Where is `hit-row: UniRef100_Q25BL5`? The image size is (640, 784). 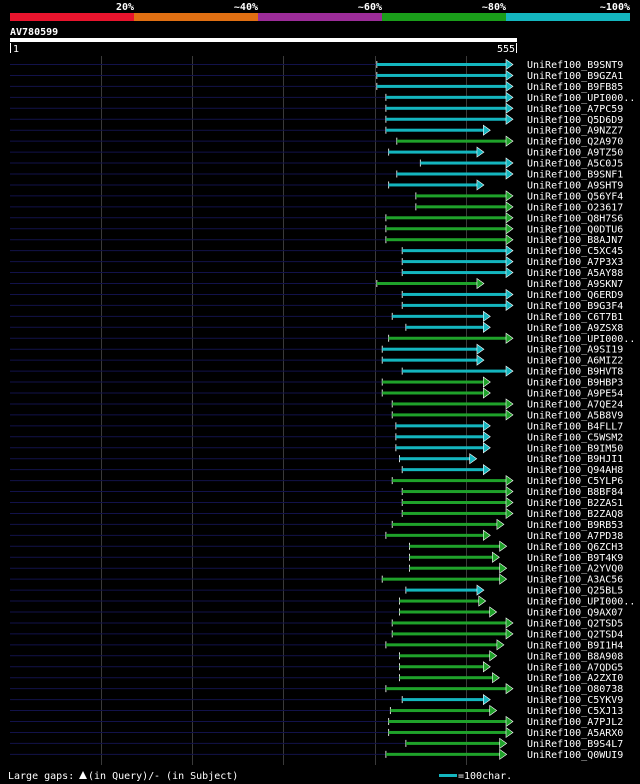 hit-row: UniRef100_Q25BL5 is located at coordinates (316, 590).